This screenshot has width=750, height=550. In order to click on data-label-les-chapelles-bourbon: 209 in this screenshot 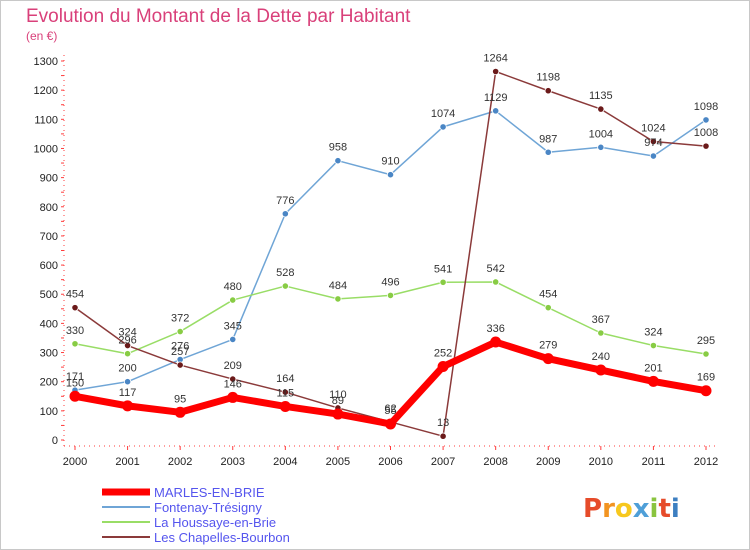, I will do `click(233, 366)`.